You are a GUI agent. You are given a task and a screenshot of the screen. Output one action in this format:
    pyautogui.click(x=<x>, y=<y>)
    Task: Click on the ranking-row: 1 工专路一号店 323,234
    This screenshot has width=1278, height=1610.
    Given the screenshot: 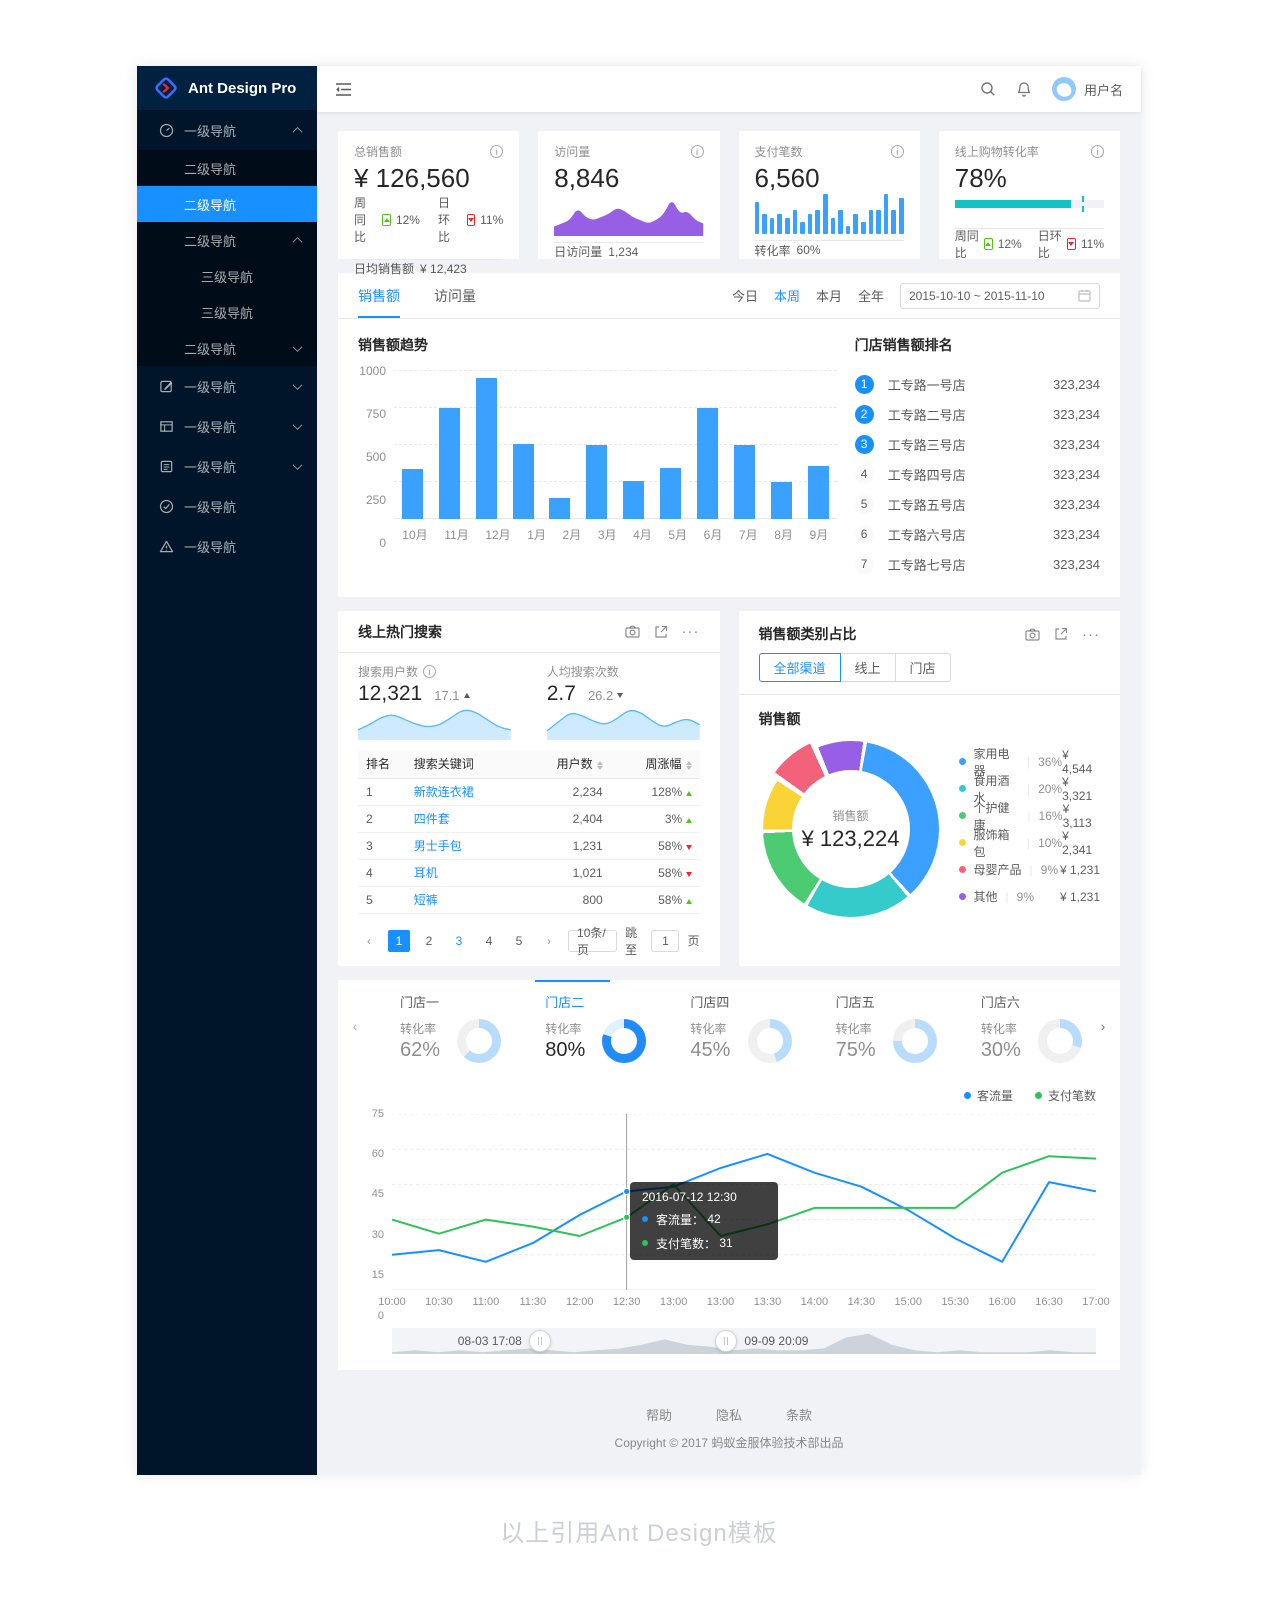 What is the action you would take?
    pyautogui.click(x=977, y=384)
    